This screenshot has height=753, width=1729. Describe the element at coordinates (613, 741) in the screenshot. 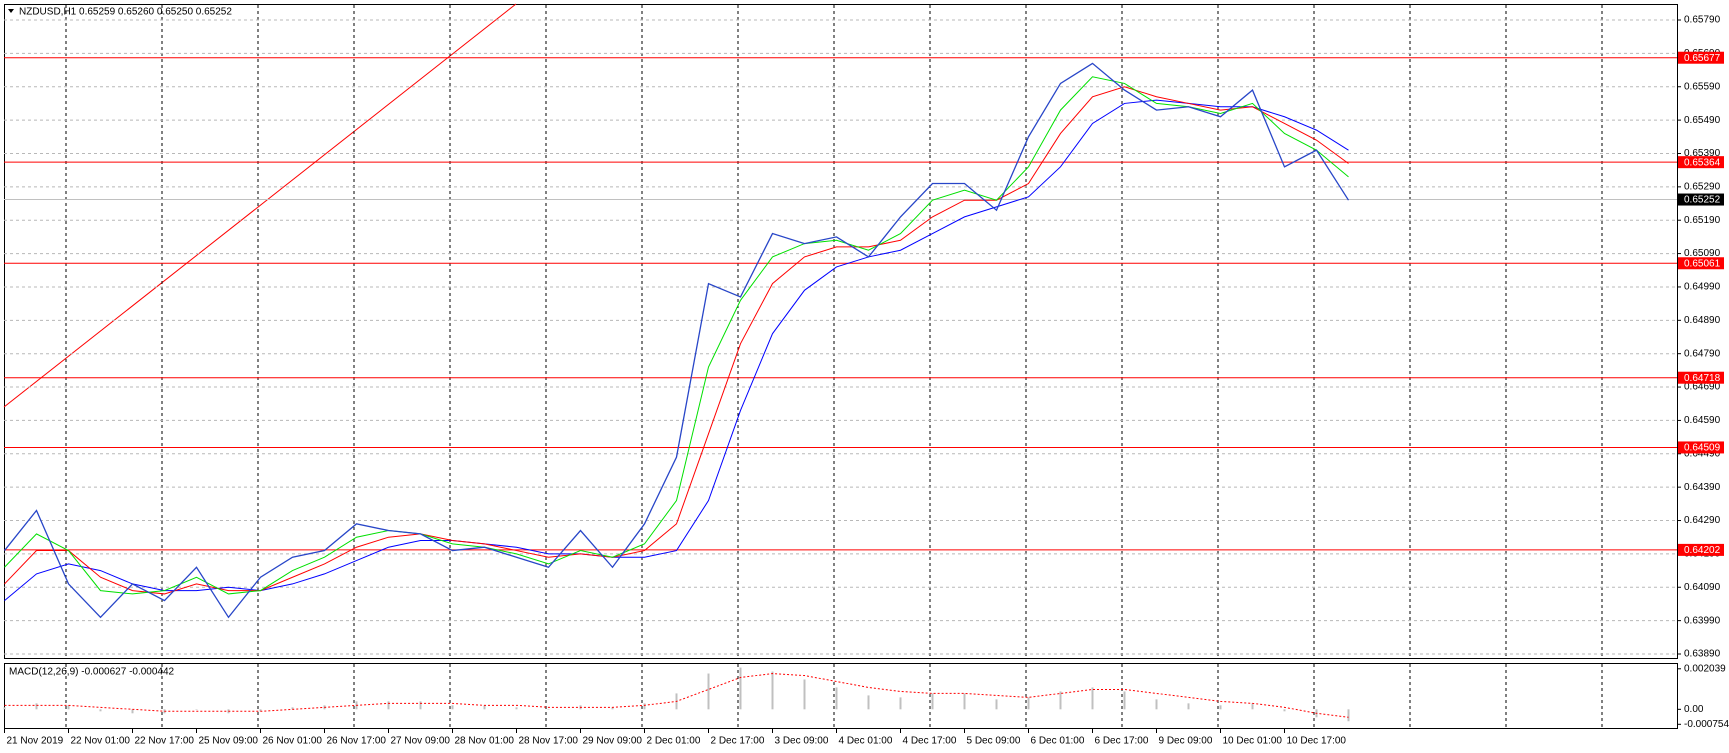

I see `x-tick-label: 29 Nov 09:00` at that location.